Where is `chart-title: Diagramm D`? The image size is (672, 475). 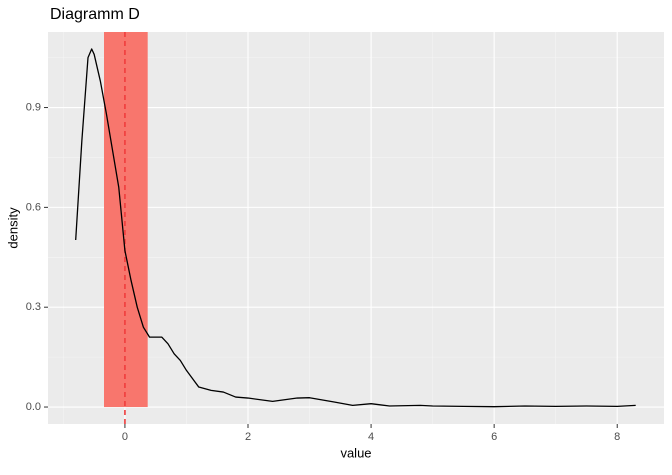 chart-title: Diagramm D is located at coordinates (95, 14).